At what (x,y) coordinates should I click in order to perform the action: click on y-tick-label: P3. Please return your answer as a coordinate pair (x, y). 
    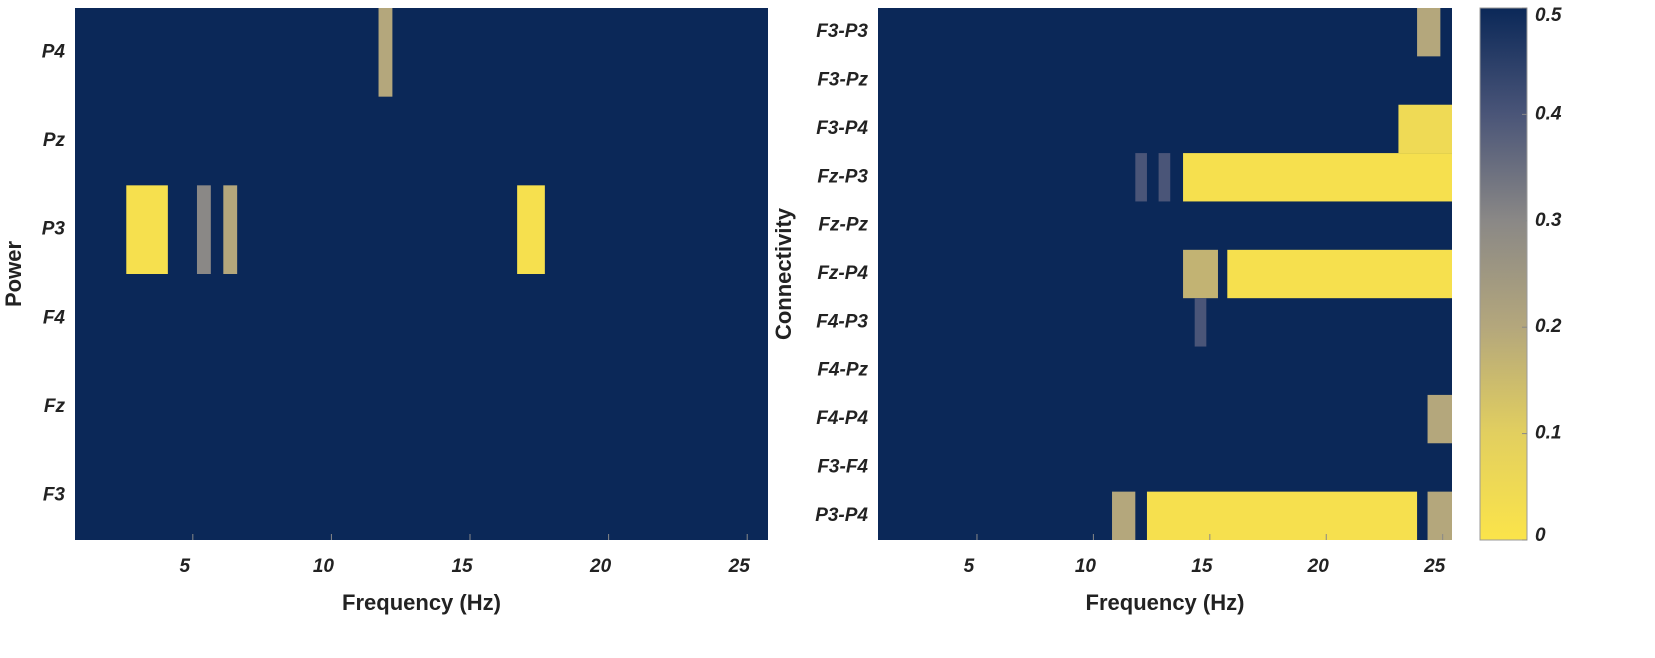
    Looking at the image, I should click on (54, 229).